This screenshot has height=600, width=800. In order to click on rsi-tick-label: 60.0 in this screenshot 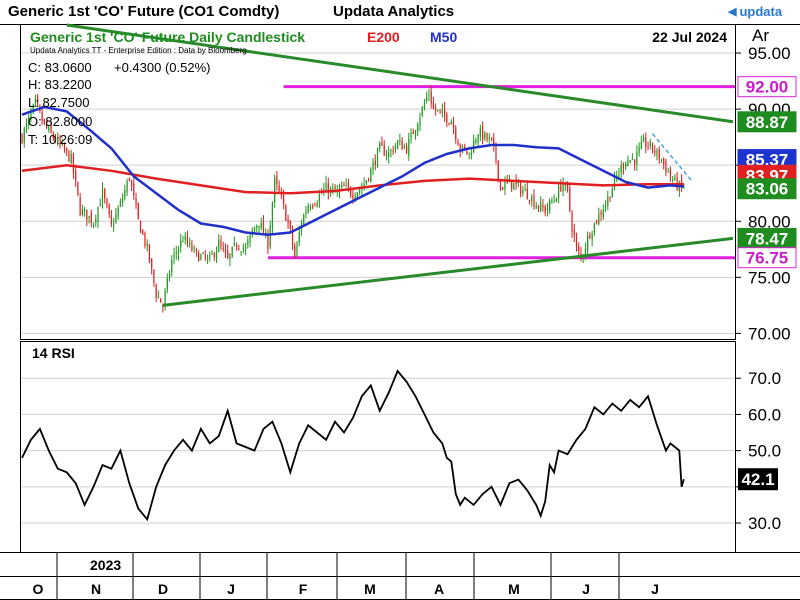, I will do `click(764, 414)`.